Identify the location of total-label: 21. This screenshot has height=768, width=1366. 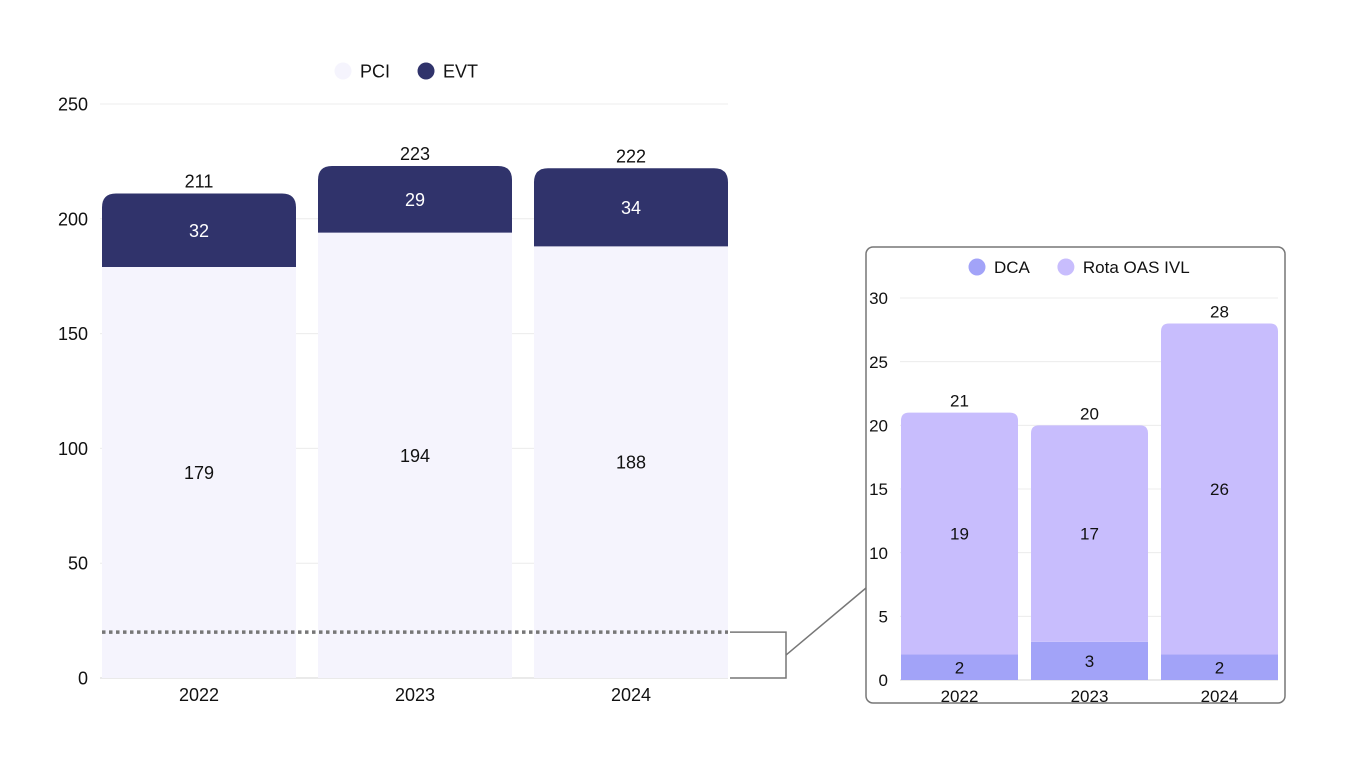
(959, 401).